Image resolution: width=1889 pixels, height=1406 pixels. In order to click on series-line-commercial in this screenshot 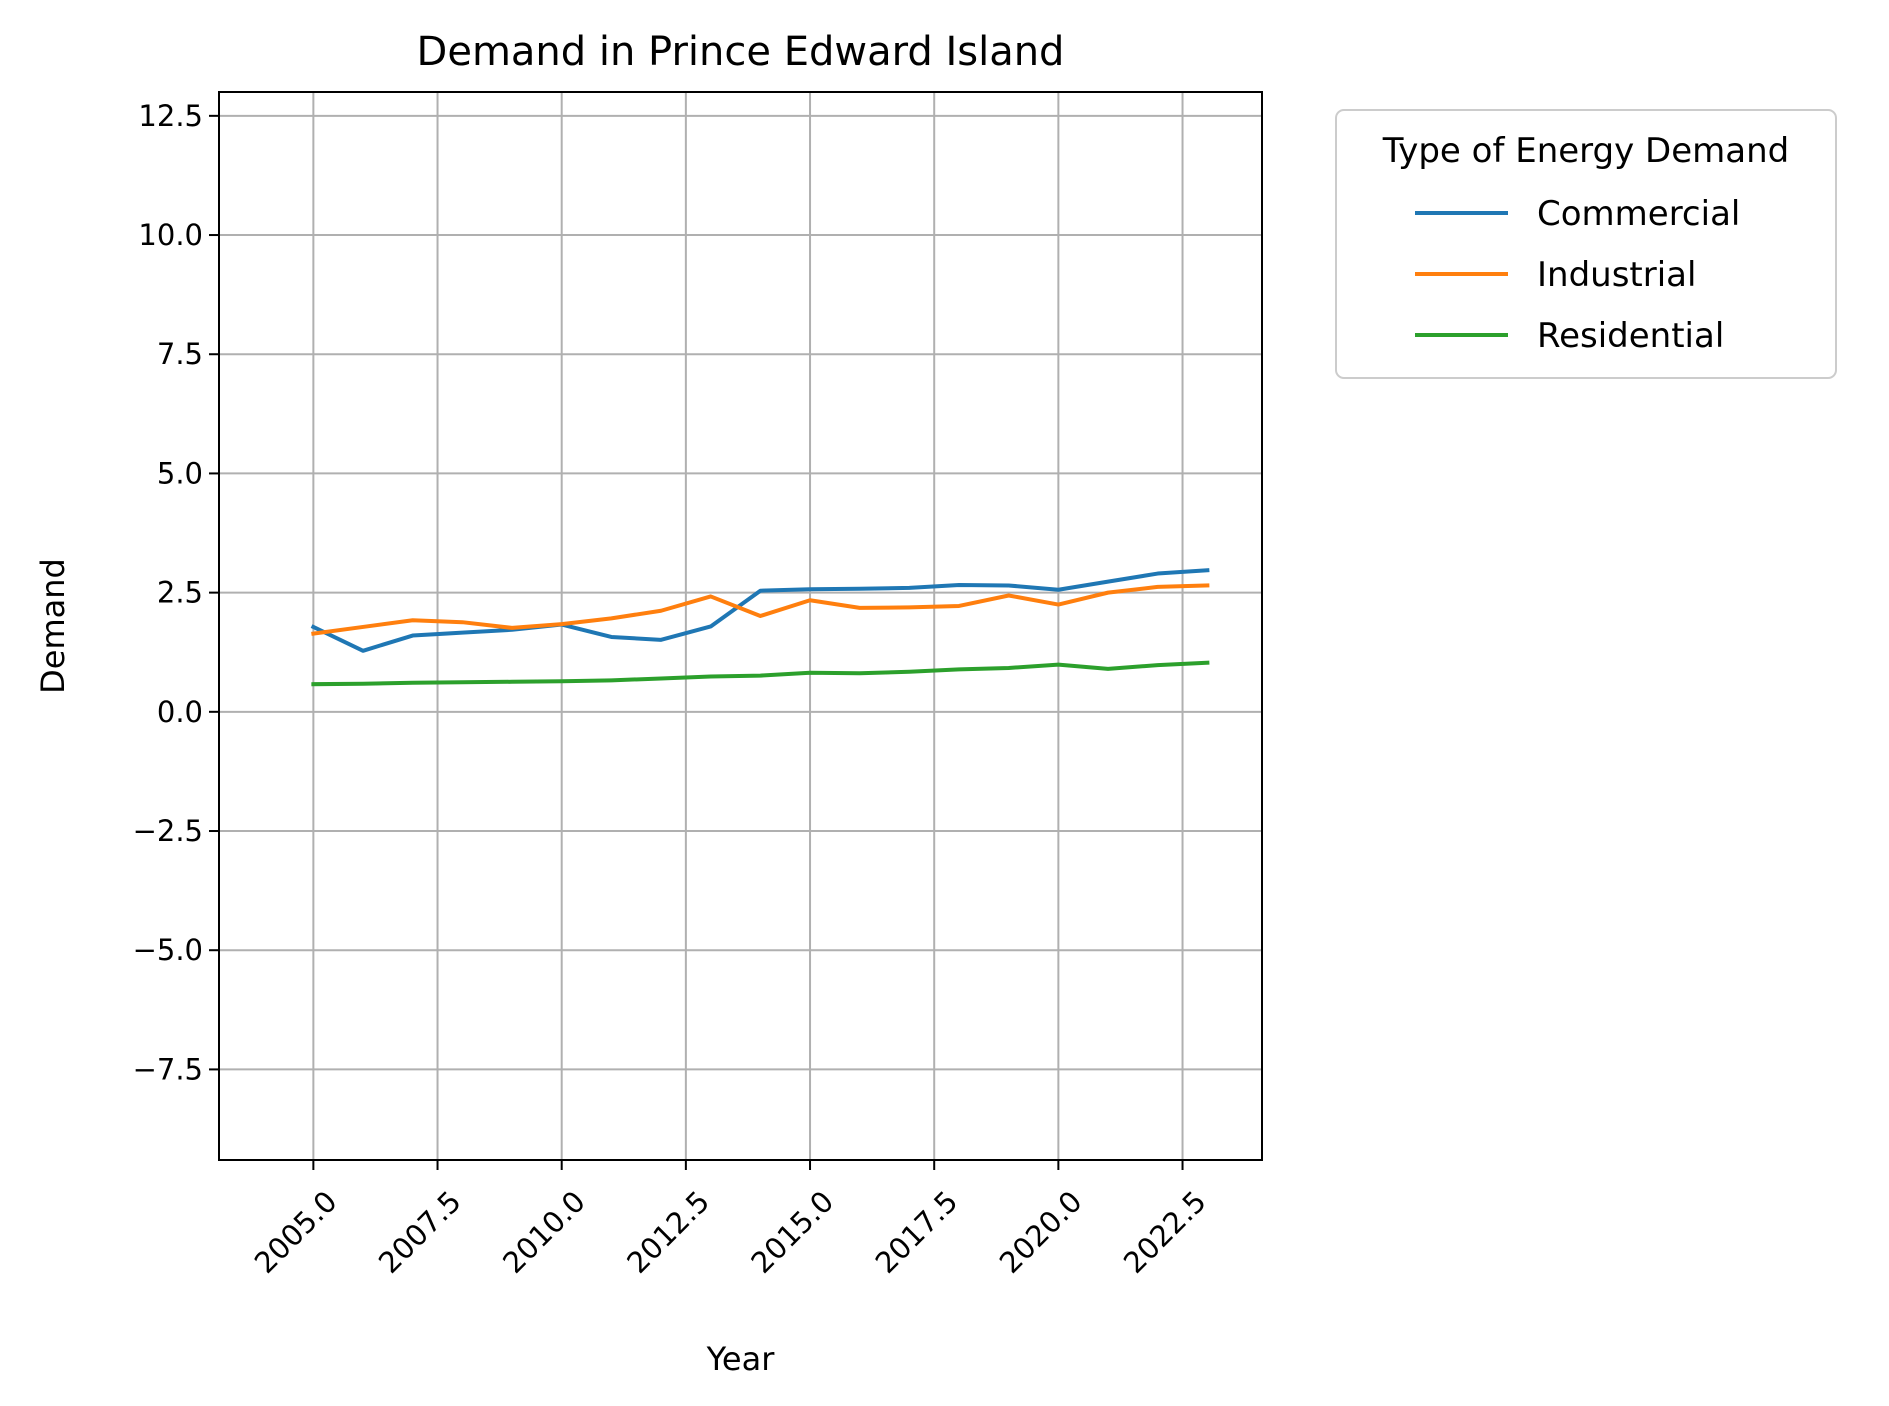, I will do `click(760, 610)`.